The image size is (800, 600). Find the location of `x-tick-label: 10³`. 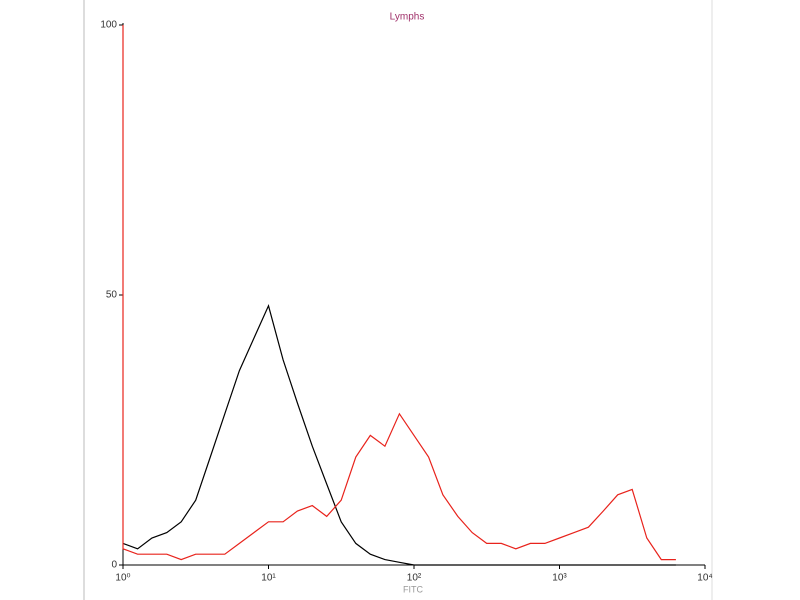

x-tick-label: 10³ is located at coordinates (559, 578).